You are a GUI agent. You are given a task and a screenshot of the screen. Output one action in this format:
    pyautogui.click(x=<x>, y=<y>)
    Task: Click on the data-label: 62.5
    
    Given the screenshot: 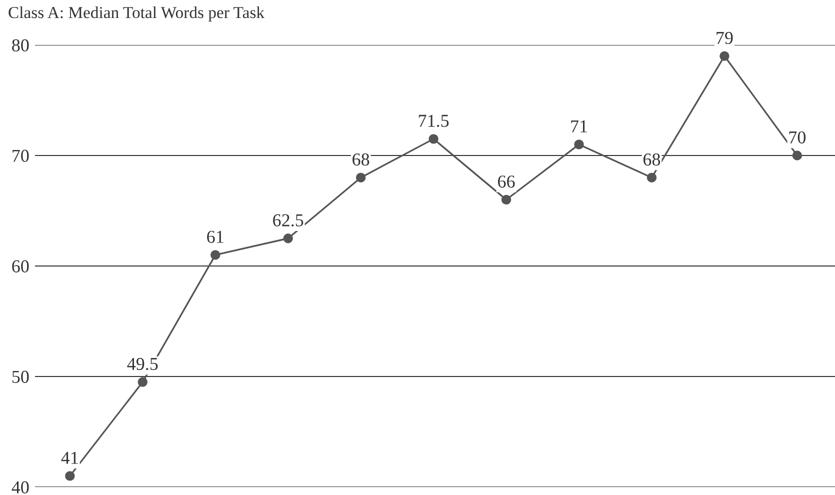 What is the action you would take?
    pyautogui.click(x=288, y=220)
    